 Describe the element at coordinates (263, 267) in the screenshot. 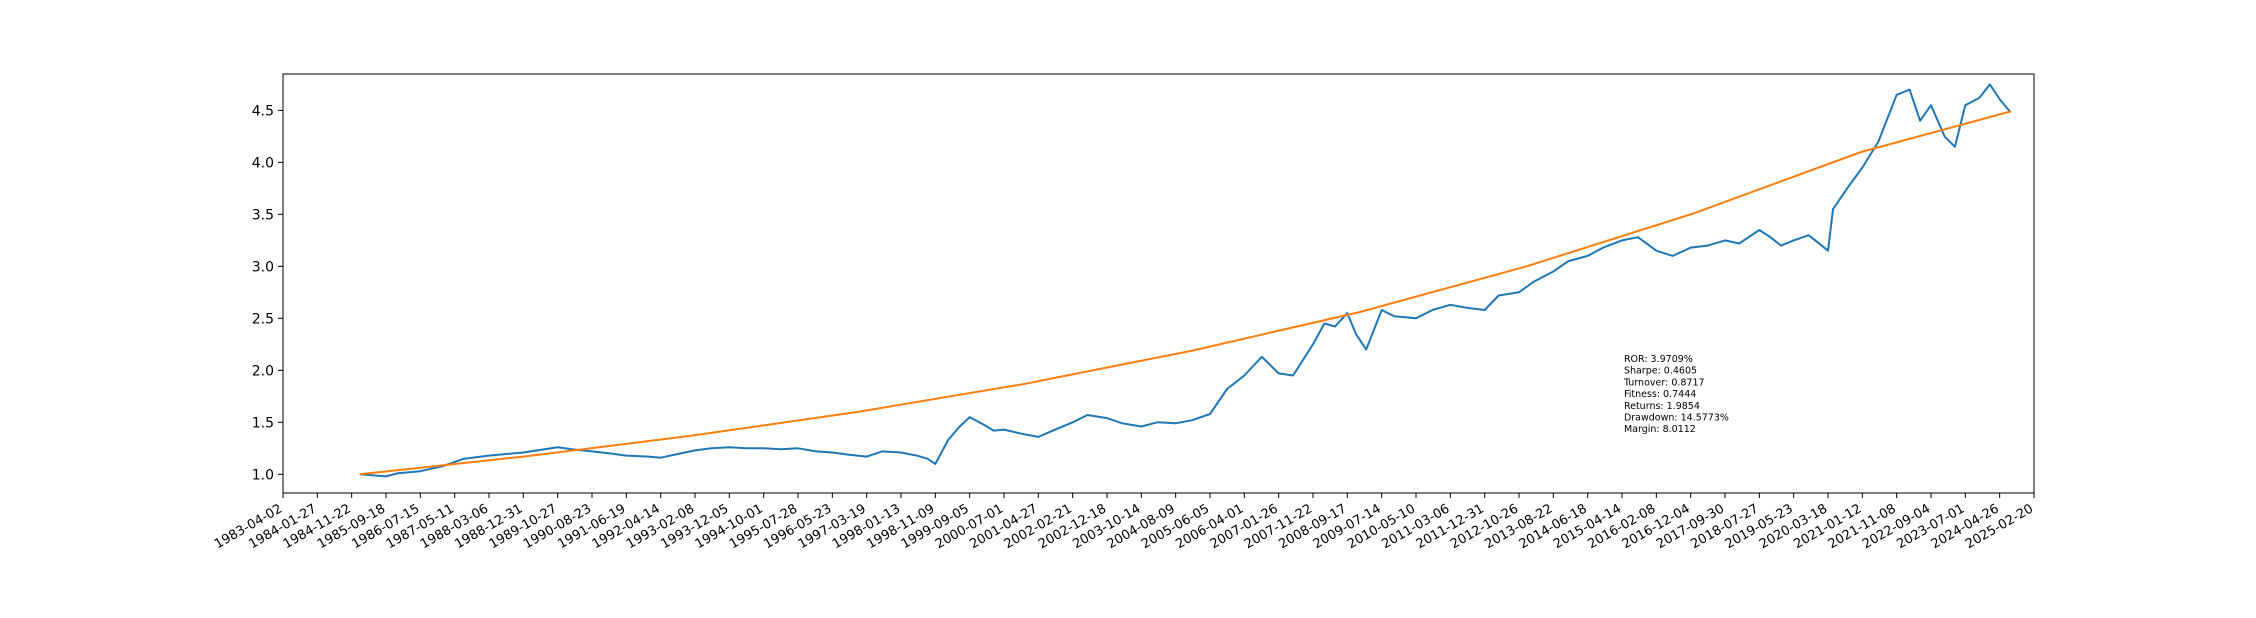

I see `y-tick-label: 3.0` at that location.